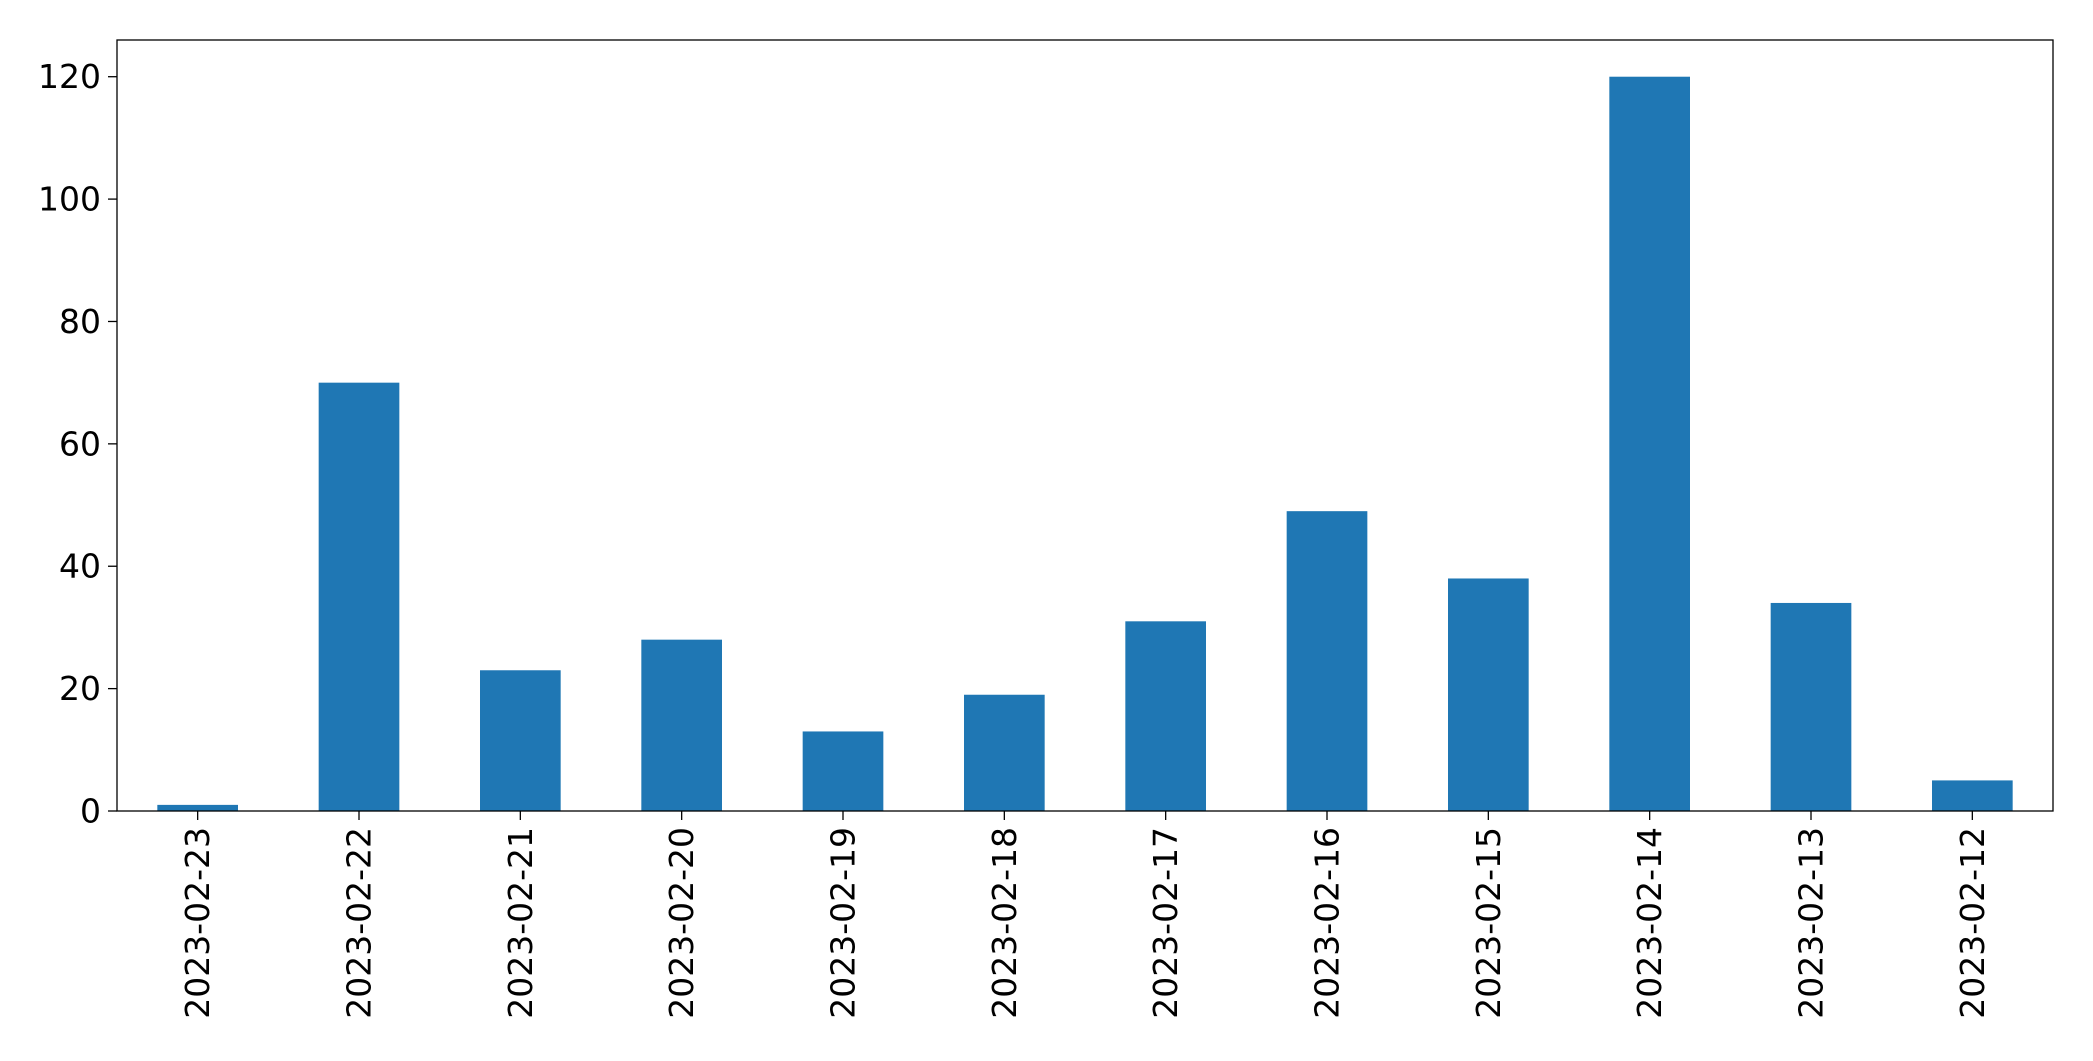 This screenshot has width=2093, height=1061. I want to click on y-tick-label: 60, so click(80, 443).